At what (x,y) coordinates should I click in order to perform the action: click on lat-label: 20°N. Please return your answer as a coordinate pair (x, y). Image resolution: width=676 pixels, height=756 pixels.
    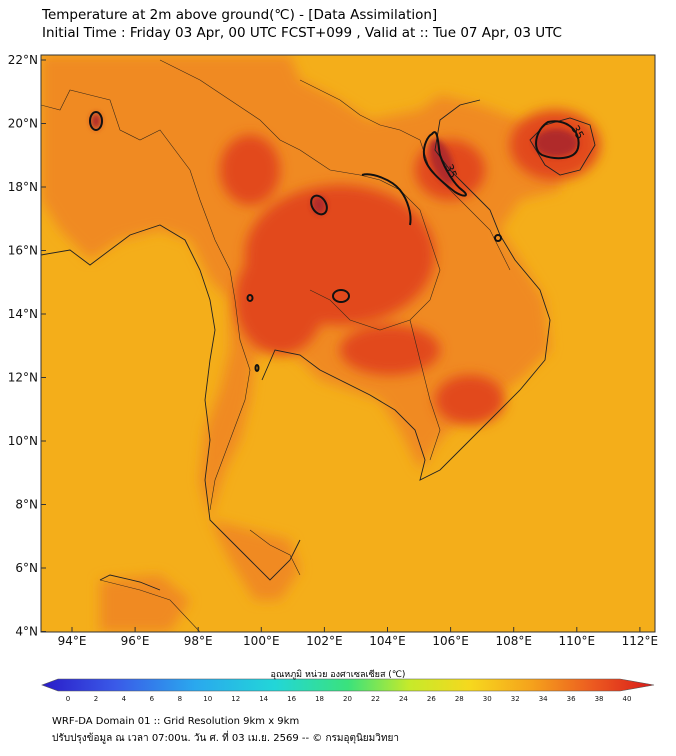
    Looking at the image, I should click on (23, 124).